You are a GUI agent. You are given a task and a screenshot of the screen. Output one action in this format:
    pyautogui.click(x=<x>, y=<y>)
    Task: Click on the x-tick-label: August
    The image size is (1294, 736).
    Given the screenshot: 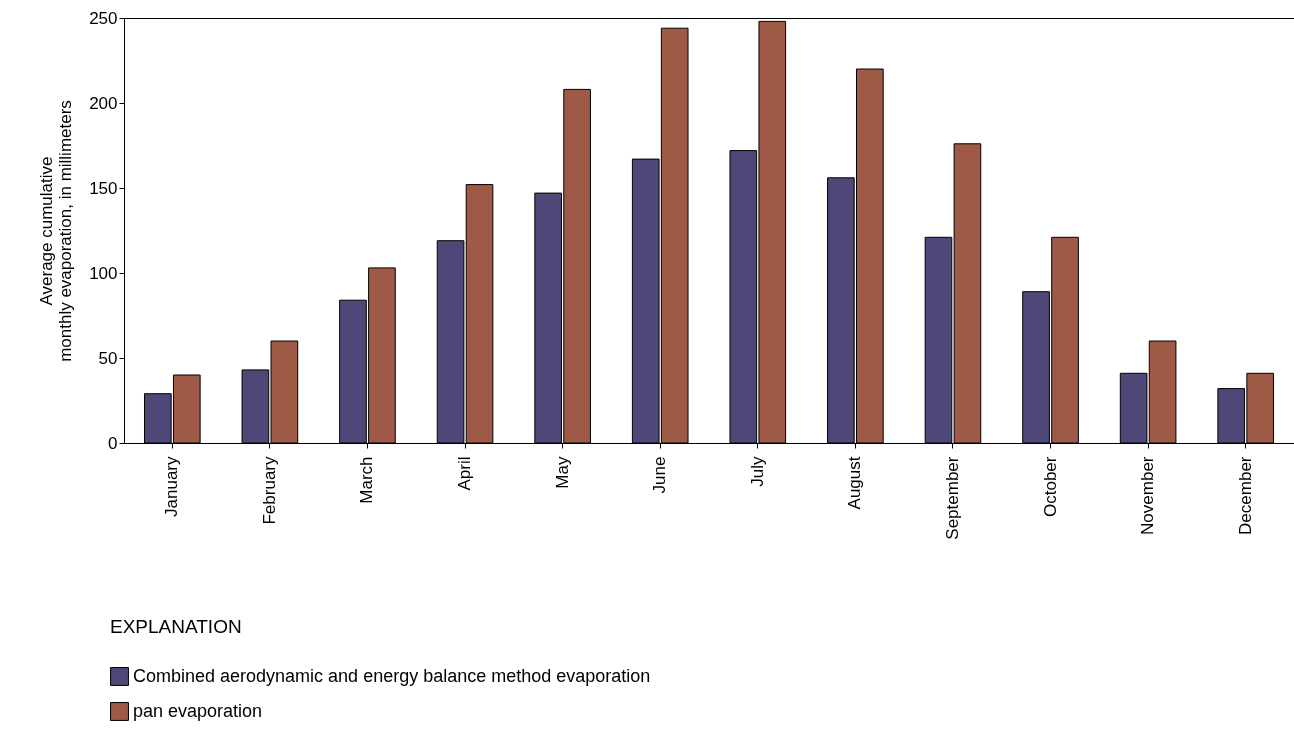 What is the action you would take?
    pyautogui.click(x=855, y=483)
    